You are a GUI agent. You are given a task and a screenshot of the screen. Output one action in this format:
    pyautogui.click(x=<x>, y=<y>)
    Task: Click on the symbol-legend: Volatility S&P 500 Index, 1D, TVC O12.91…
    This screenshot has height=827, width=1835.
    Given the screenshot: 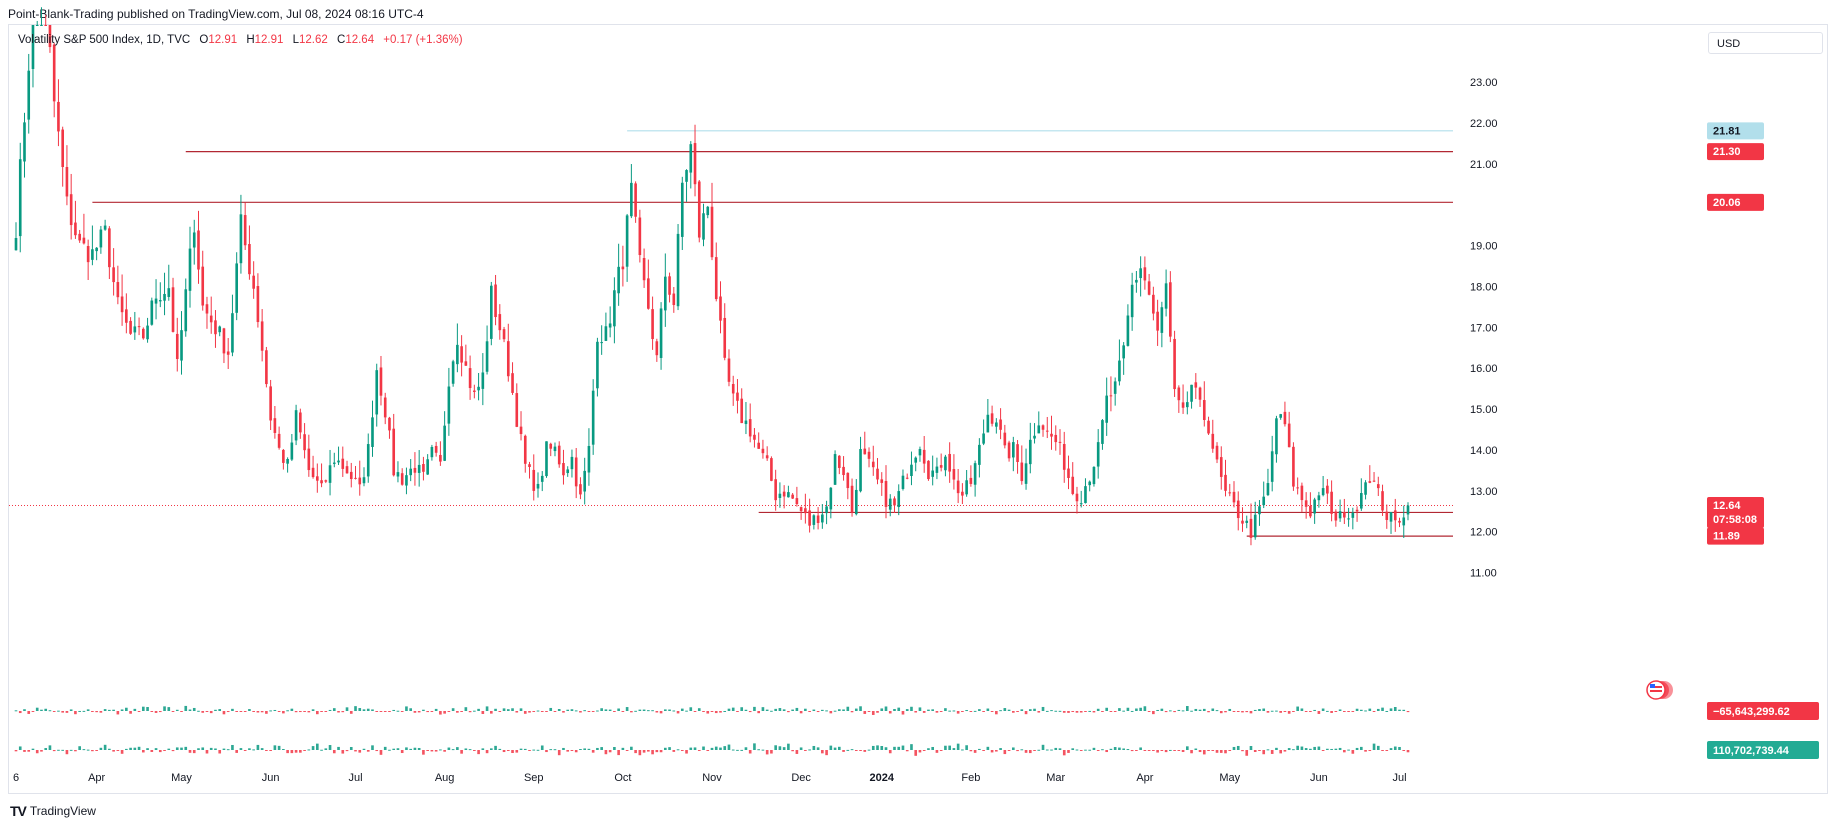 What is the action you would take?
    pyautogui.click(x=240, y=40)
    